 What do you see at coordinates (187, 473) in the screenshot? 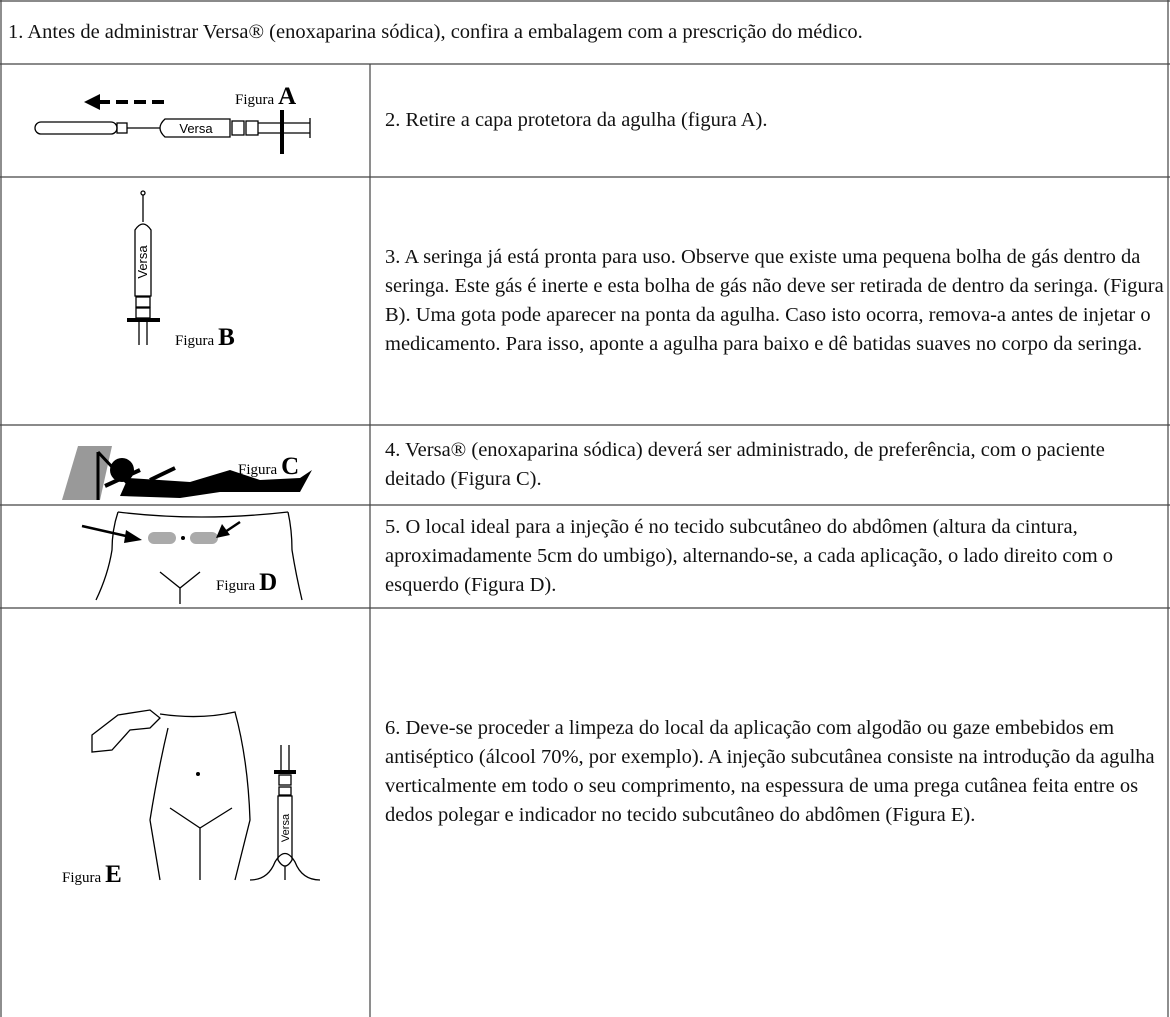
I see `figure-c: Figura C` at bounding box center [187, 473].